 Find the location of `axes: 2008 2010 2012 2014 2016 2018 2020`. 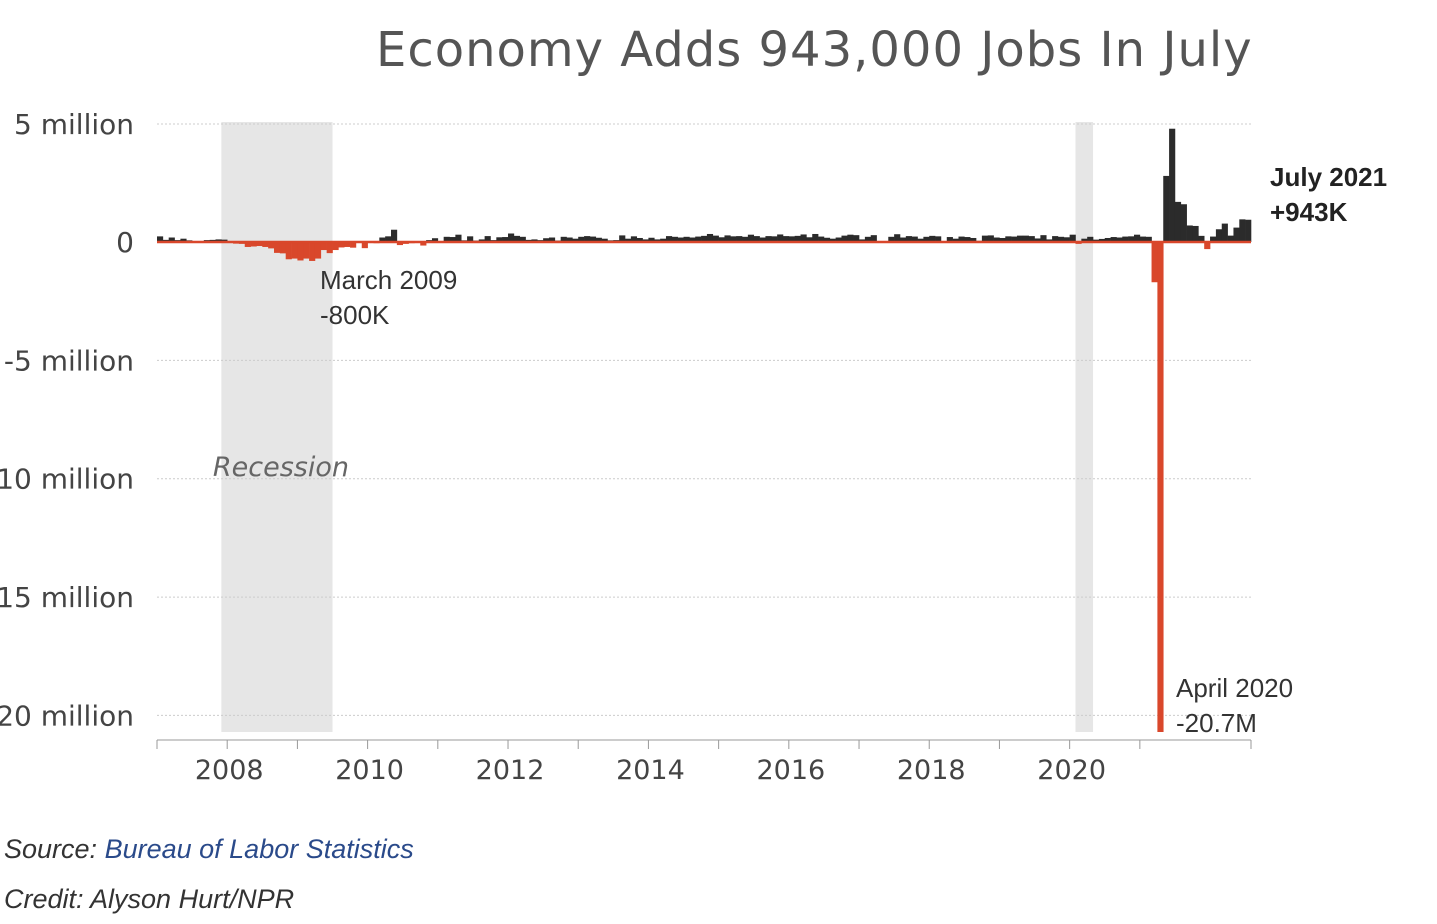

axes: 2008 2010 2012 2014 2016 2018 2020 is located at coordinates (704, 762).